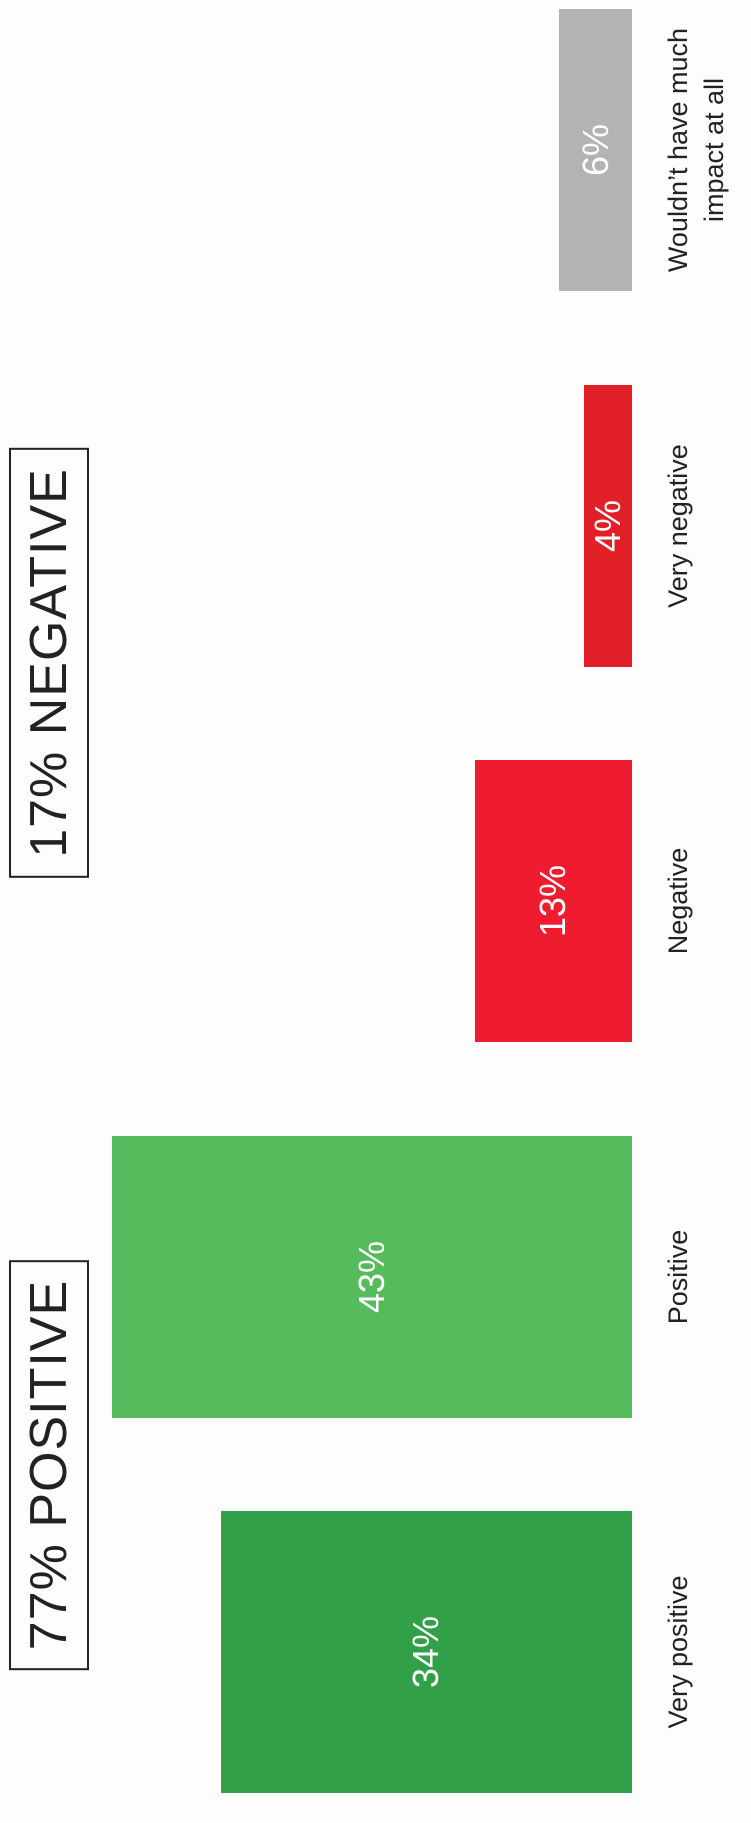 The image size is (751, 1823). I want to click on value-label: 13%, so click(553, 901).